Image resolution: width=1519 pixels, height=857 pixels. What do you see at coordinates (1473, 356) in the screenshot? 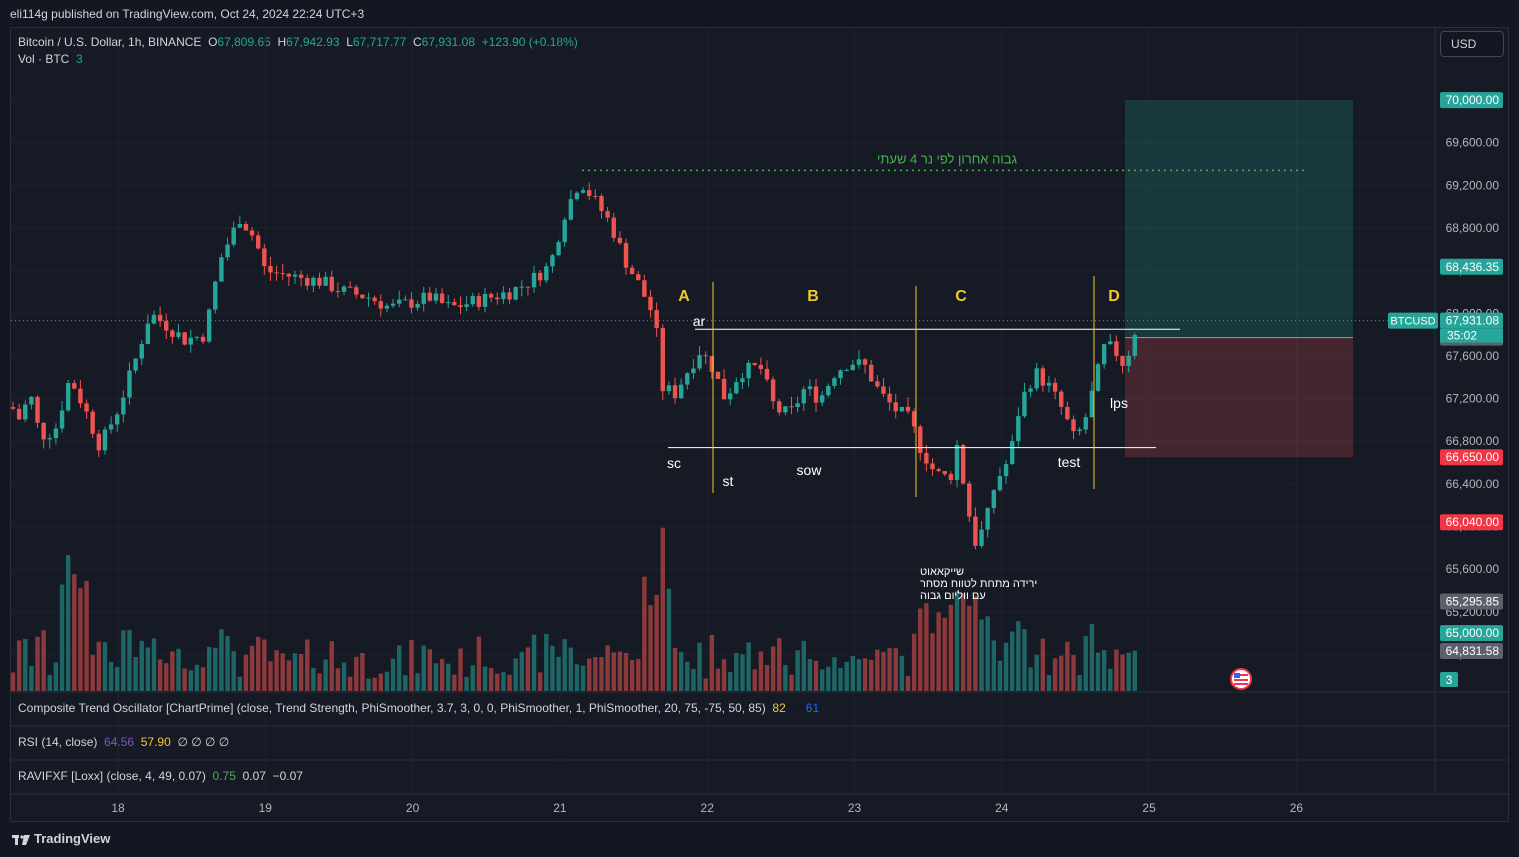
I see `y-tick-label: 67,600.00` at bounding box center [1473, 356].